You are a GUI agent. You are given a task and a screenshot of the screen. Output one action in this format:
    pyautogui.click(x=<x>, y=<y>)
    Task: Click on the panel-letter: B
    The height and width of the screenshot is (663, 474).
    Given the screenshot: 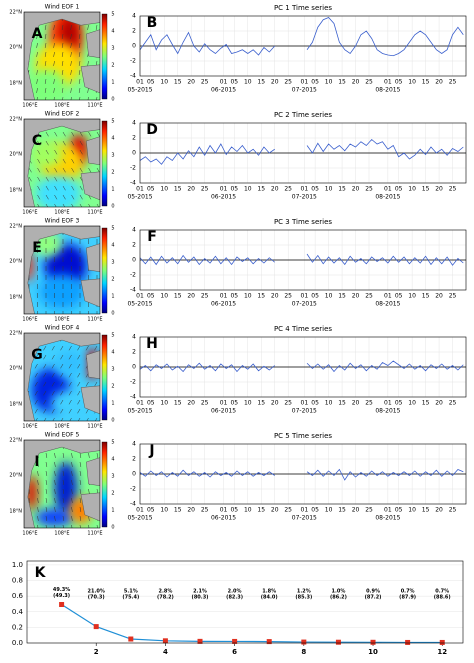 What is the action you would take?
    pyautogui.click(x=152, y=23)
    